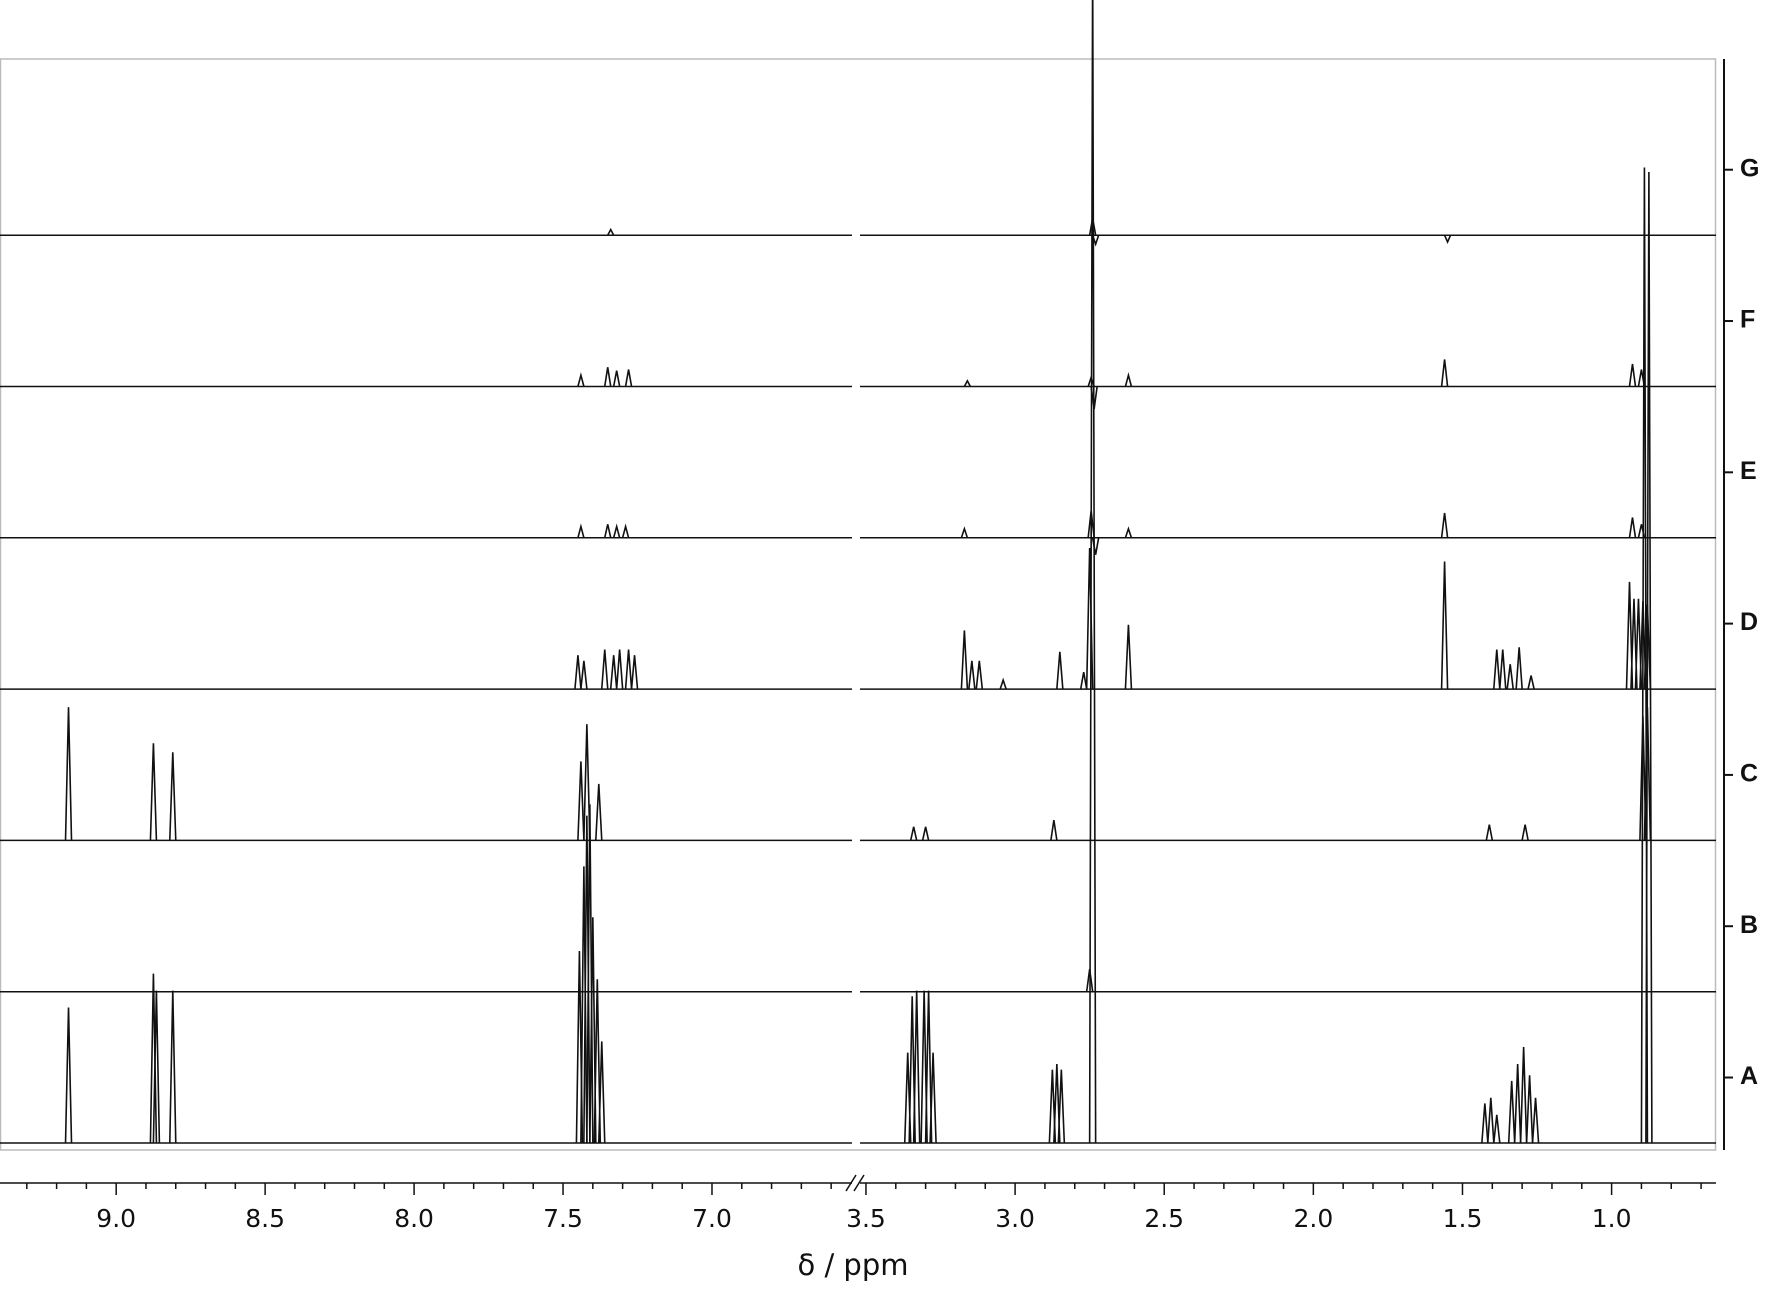  What do you see at coordinates (414, 1218) in the screenshot?
I see `x-tick-label: 8.0` at bounding box center [414, 1218].